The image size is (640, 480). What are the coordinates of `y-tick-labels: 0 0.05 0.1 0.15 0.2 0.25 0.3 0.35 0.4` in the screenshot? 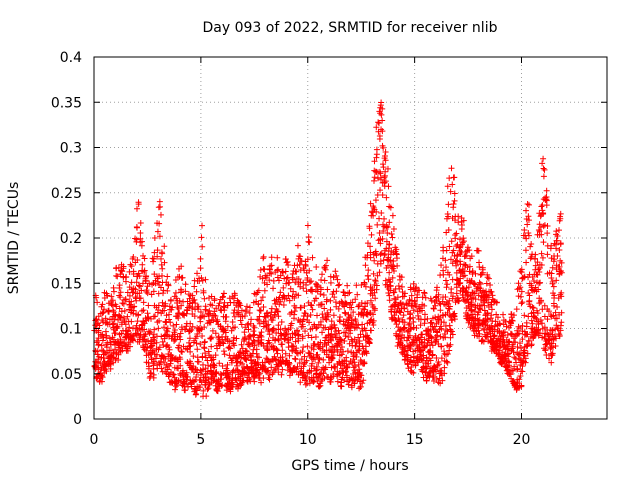 It's located at (66, 239).